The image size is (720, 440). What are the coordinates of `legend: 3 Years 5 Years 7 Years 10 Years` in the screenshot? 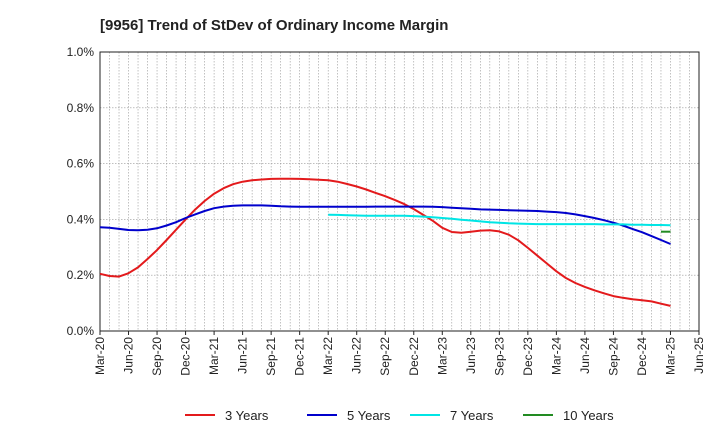 It's located at (399, 415).